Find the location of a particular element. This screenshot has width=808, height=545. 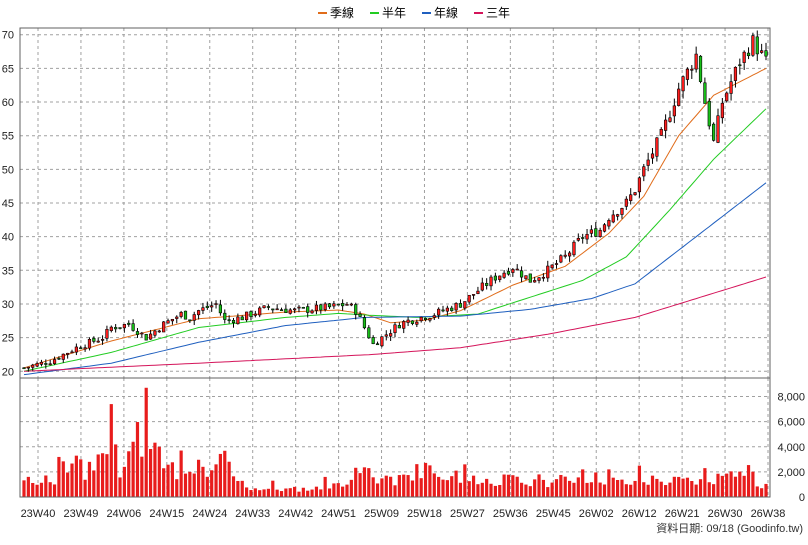

x-tick-label-2: 24W06 is located at coordinates (123, 514).